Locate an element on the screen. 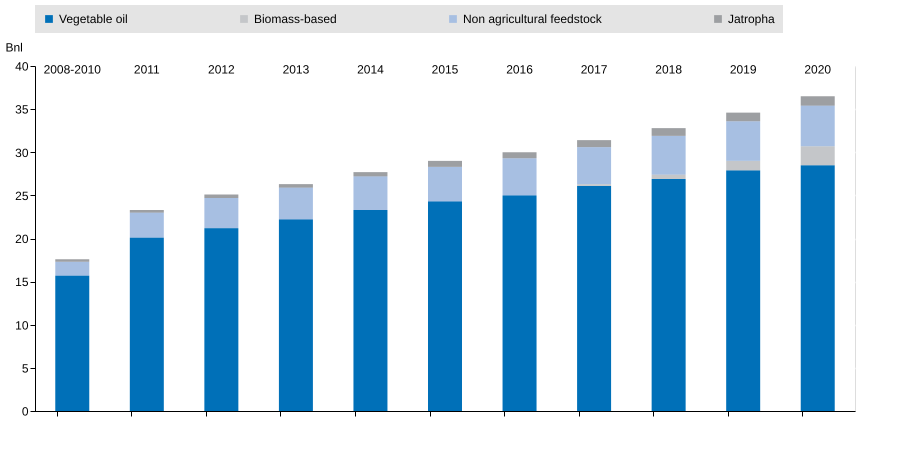  x-tick-label: 2011 is located at coordinates (147, 69).